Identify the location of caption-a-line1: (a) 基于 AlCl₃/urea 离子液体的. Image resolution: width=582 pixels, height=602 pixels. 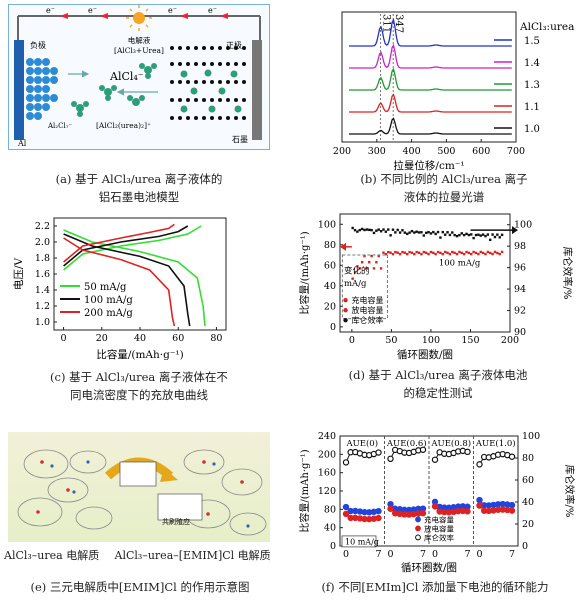
(139, 179).